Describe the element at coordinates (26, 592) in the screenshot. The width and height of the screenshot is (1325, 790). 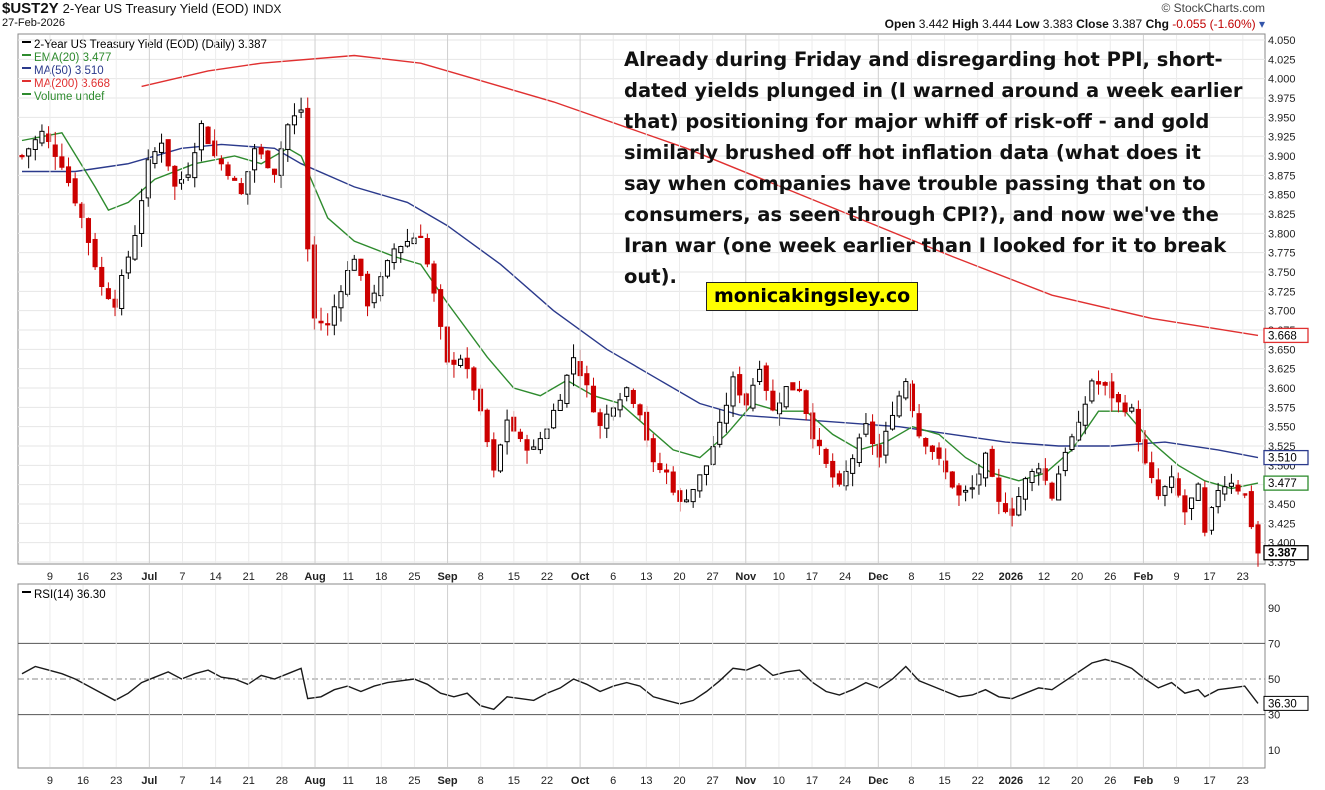
I see `legend-swatch` at that location.